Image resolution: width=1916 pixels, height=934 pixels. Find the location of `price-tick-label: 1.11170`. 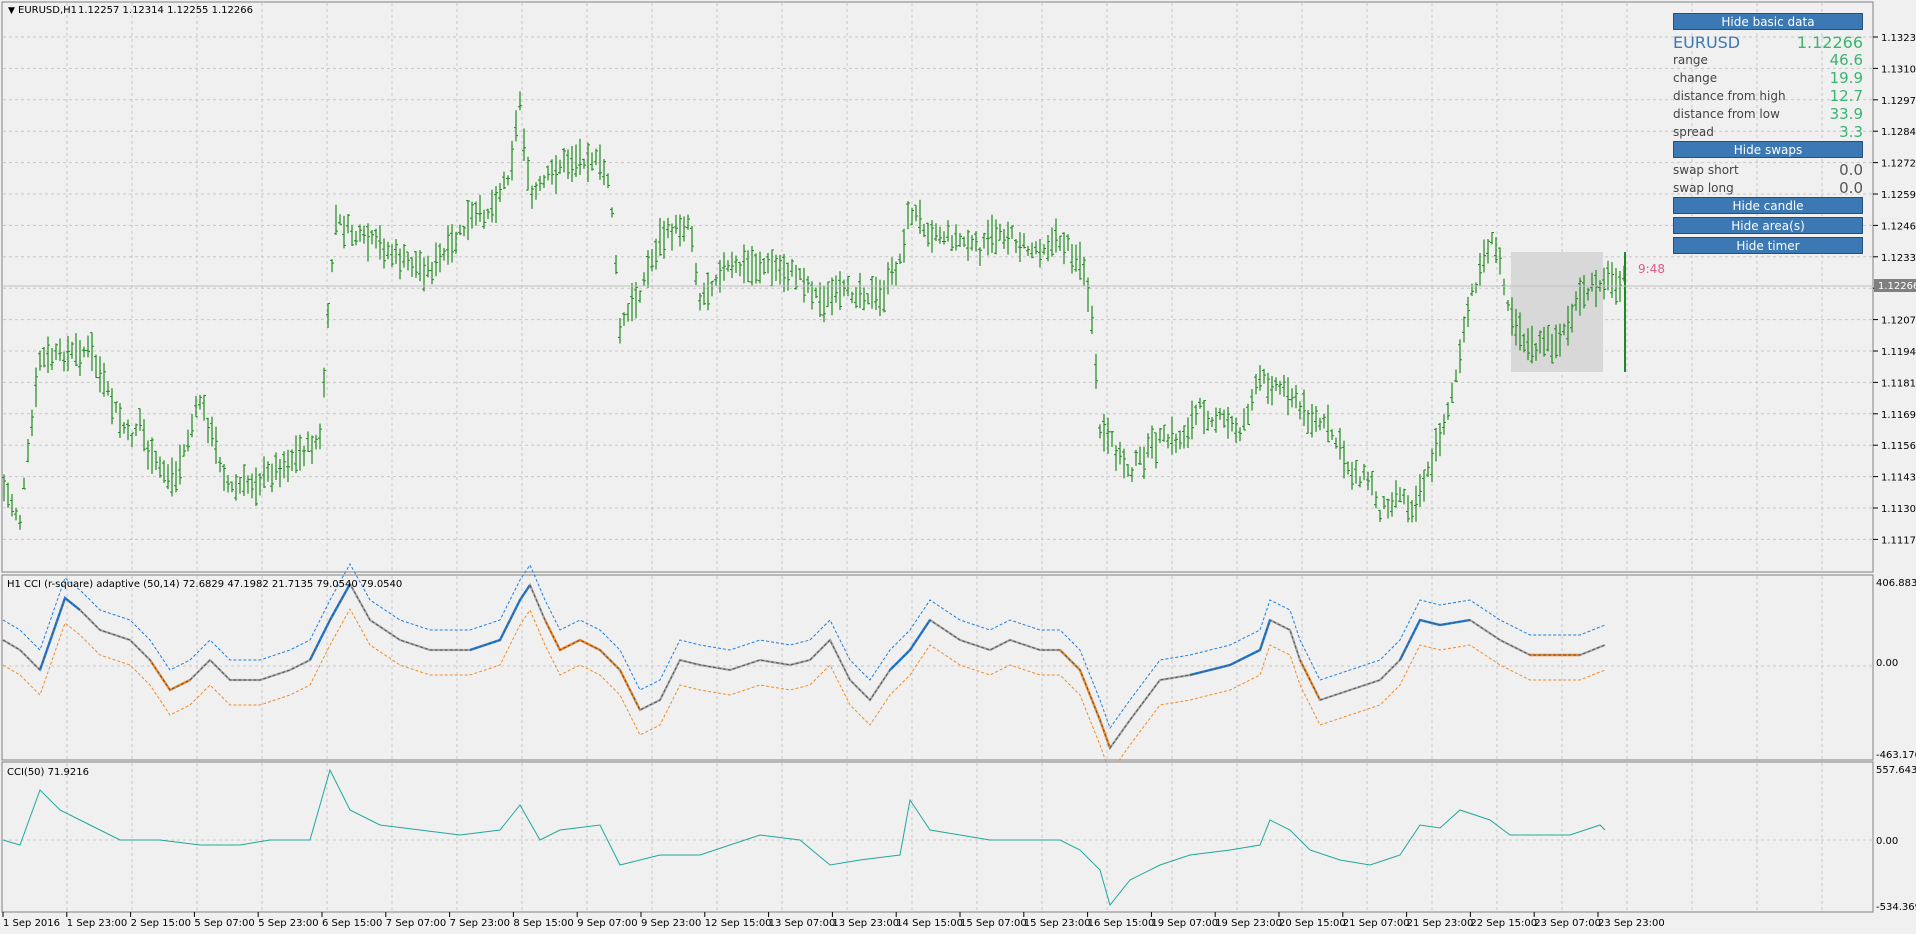

price-tick-label: 1.11170 is located at coordinates (1898, 540).